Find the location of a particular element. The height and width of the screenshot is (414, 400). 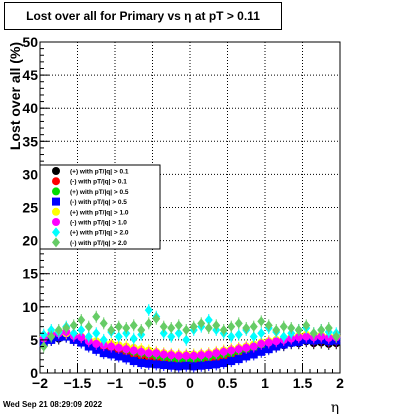

y-tick-label: 15 is located at coordinates (30, 274).